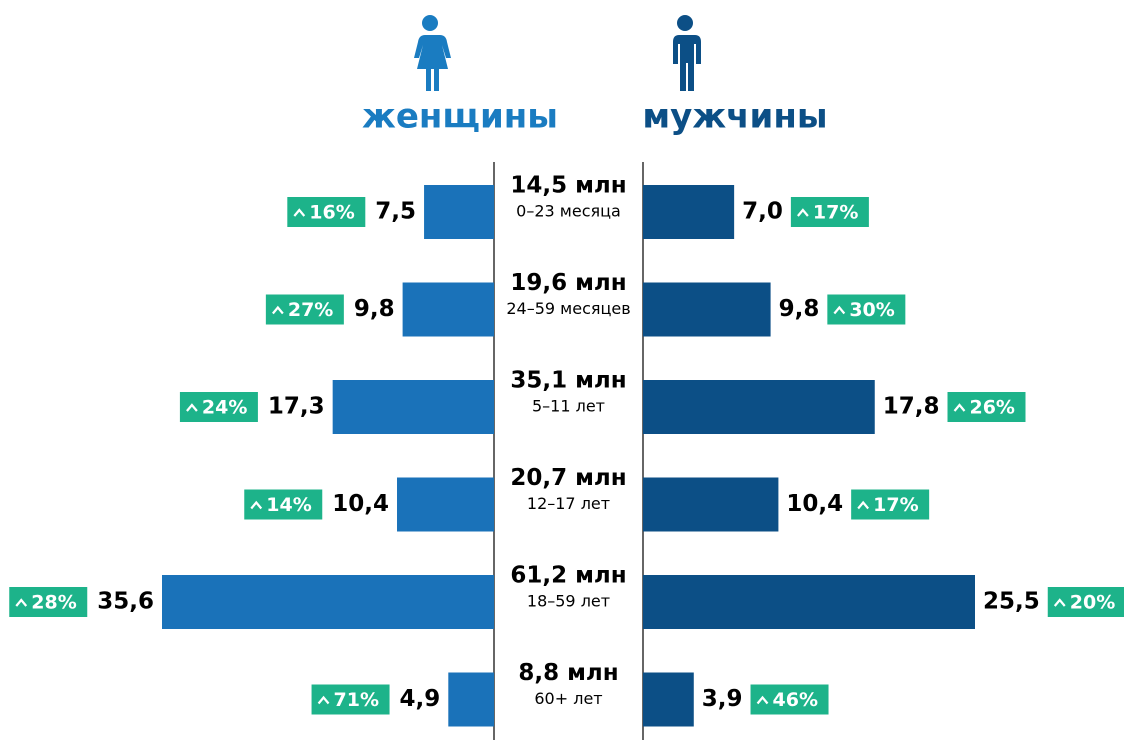 The image size is (1124, 740). Describe the element at coordinates (762, 212) in the screenshot. I see `value-label: 7,0` at that location.